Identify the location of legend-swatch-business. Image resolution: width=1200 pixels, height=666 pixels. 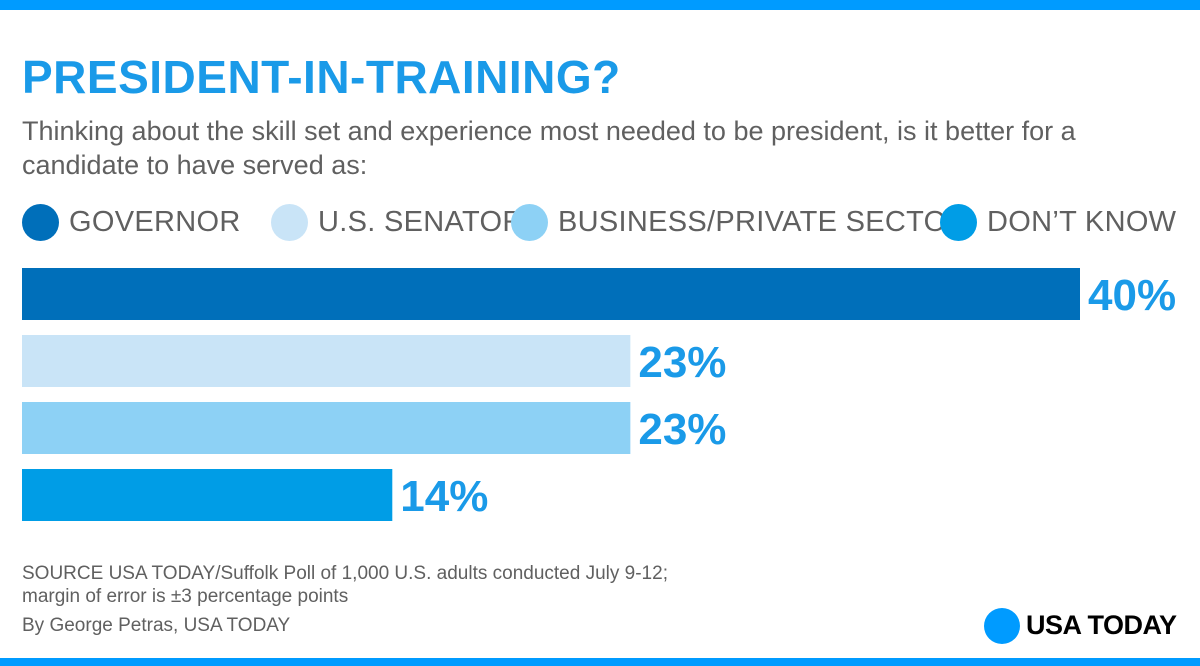
(529, 222).